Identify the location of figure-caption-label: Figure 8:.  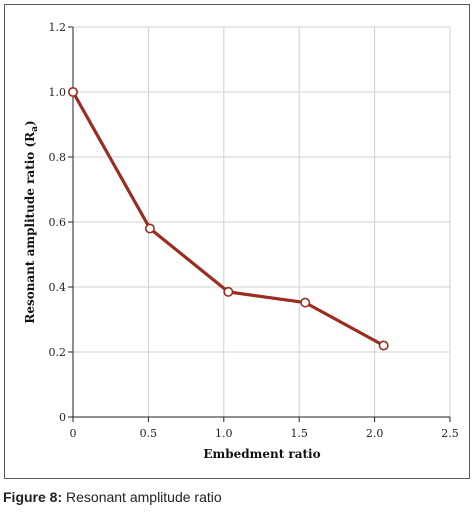
(33, 497).